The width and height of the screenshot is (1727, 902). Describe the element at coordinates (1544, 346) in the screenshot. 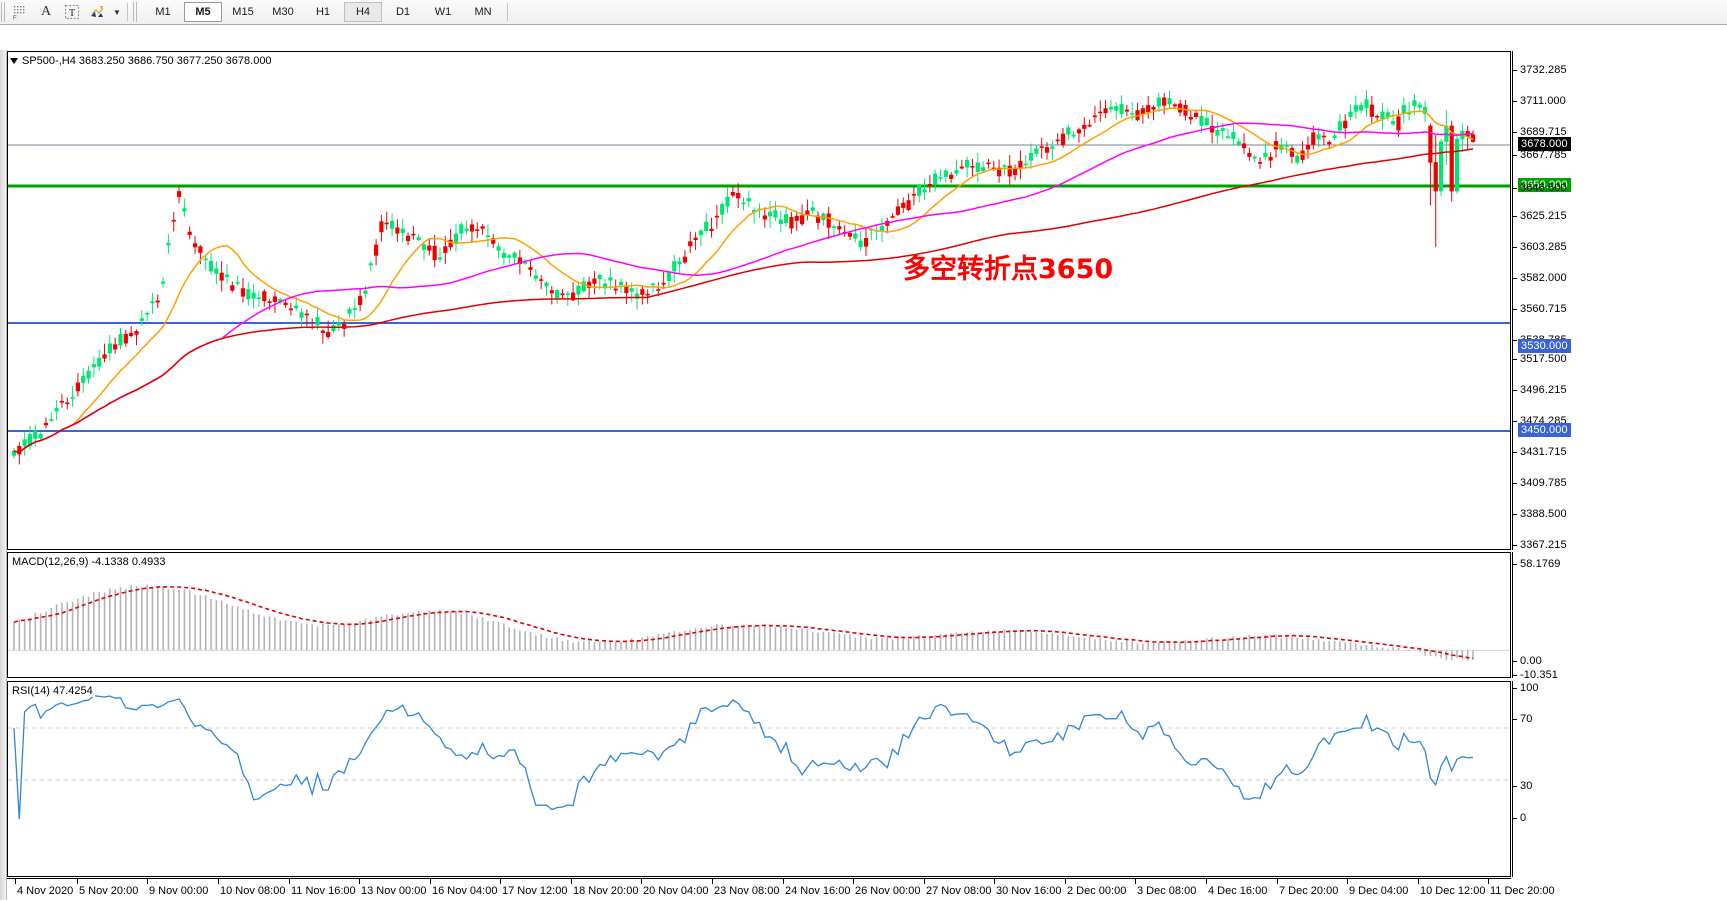

I see `price-level-badge: 3530.000` at that location.